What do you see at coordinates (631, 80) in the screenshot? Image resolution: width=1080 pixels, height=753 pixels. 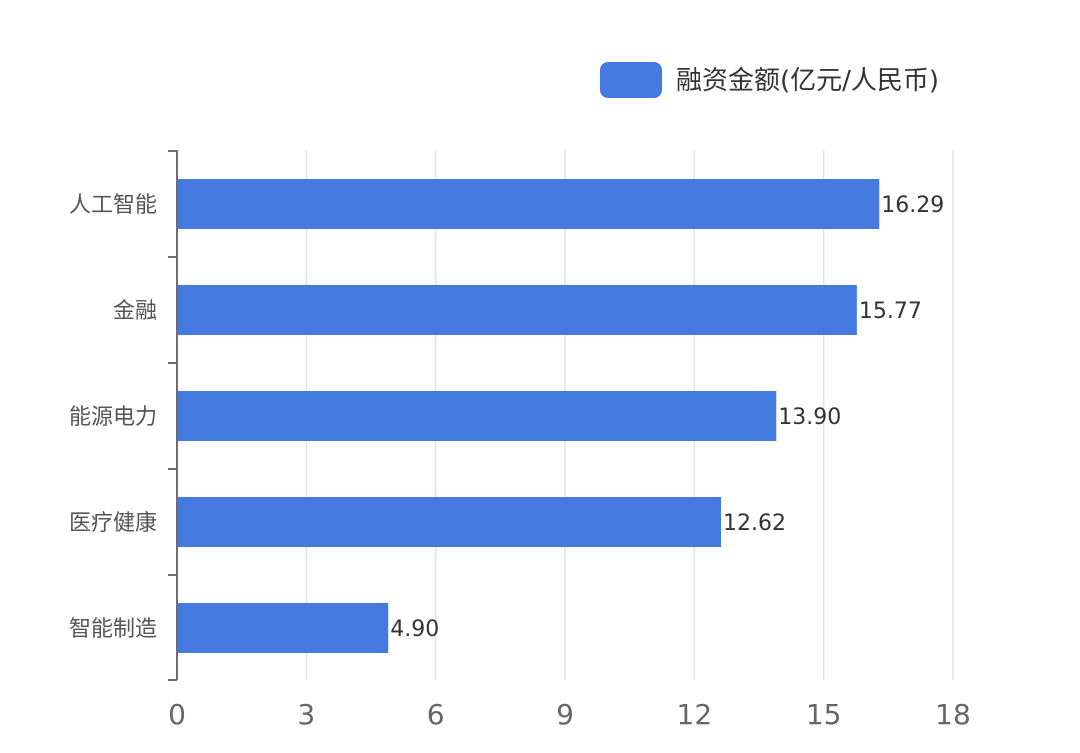 I see `legend-swatch` at bounding box center [631, 80].